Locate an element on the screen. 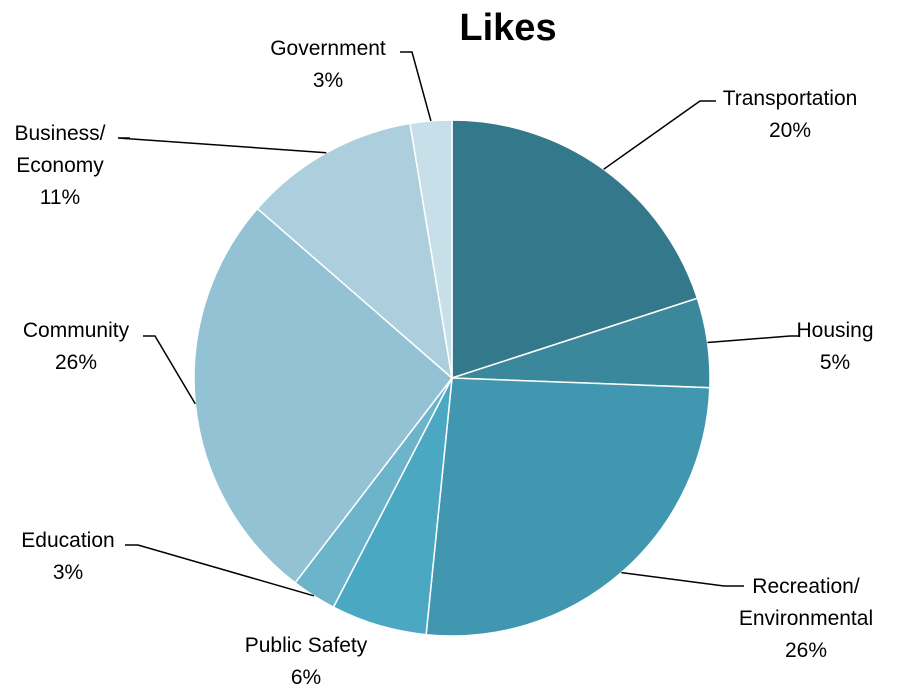 The width and height of the screenshot is (897, 698). slice-percent: 20% is located at coordinates (790, 130).